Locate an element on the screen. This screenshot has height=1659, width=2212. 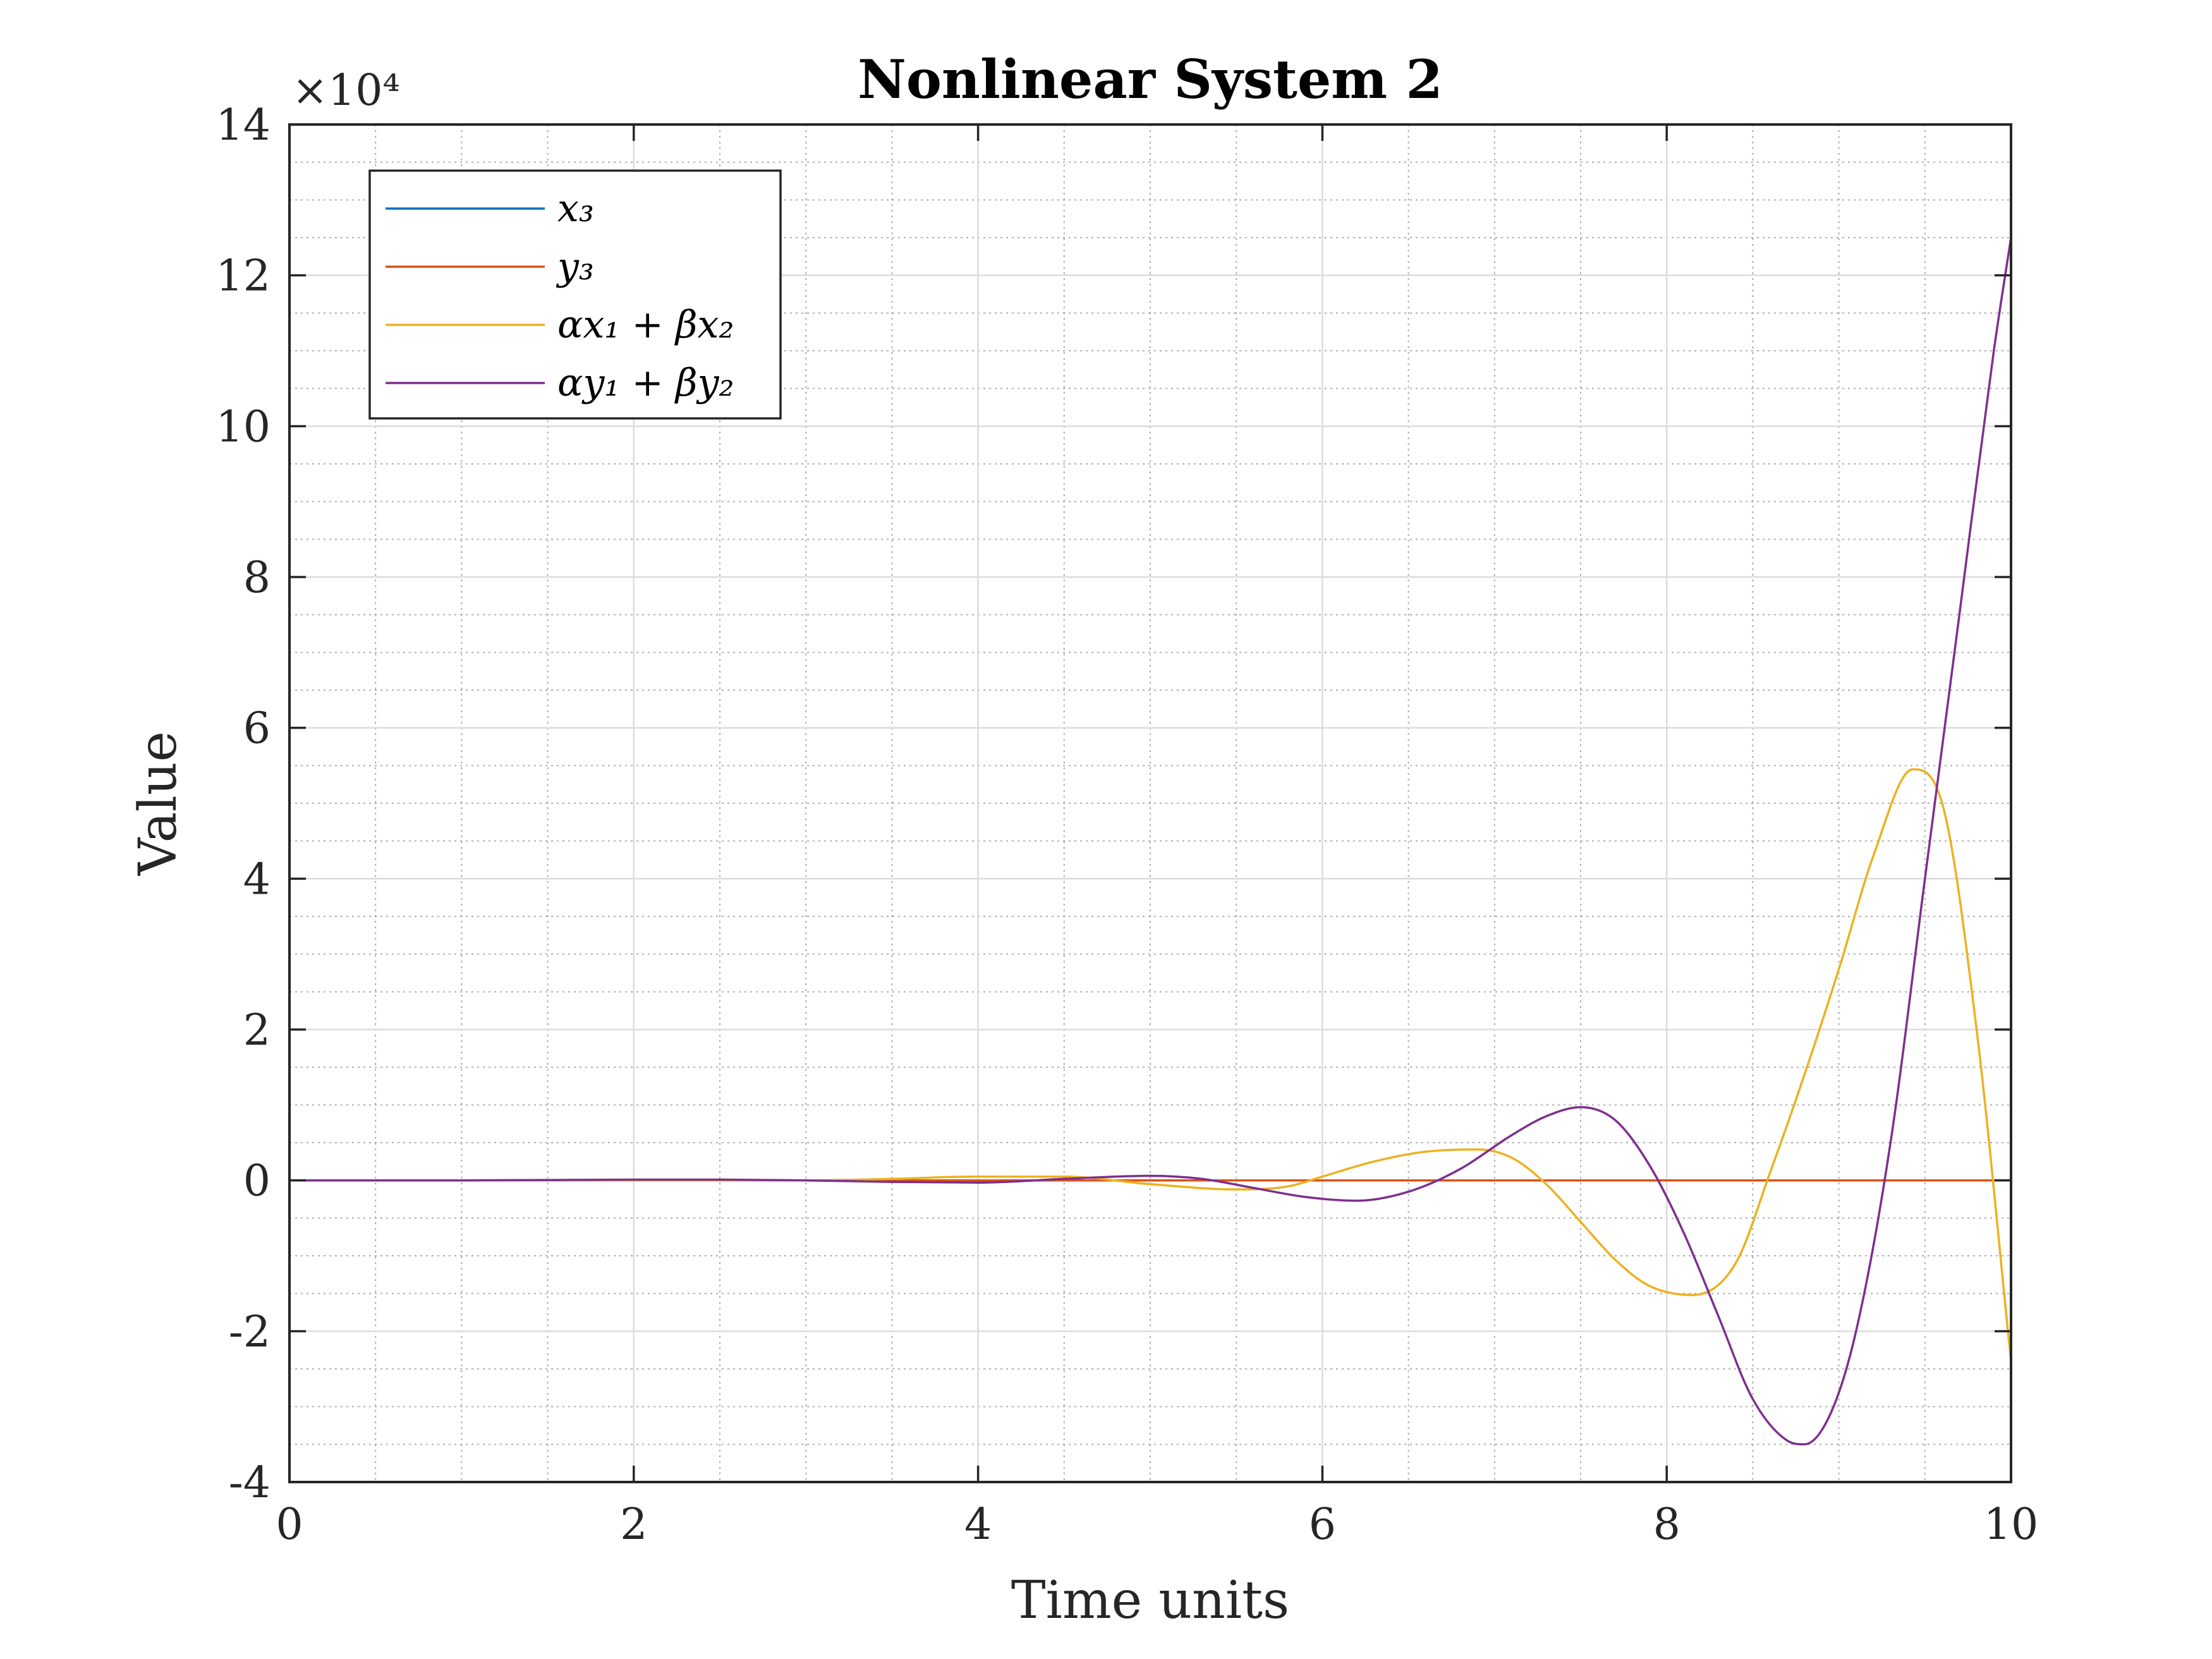
legend-label: x₃ is located at coordinates (575, 208).